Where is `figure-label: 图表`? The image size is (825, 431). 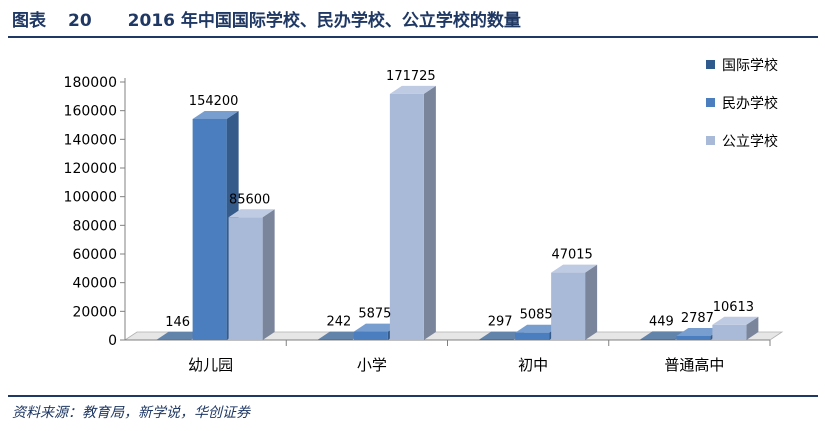 figure-label: 图表 is located at coordinates (29, 21).